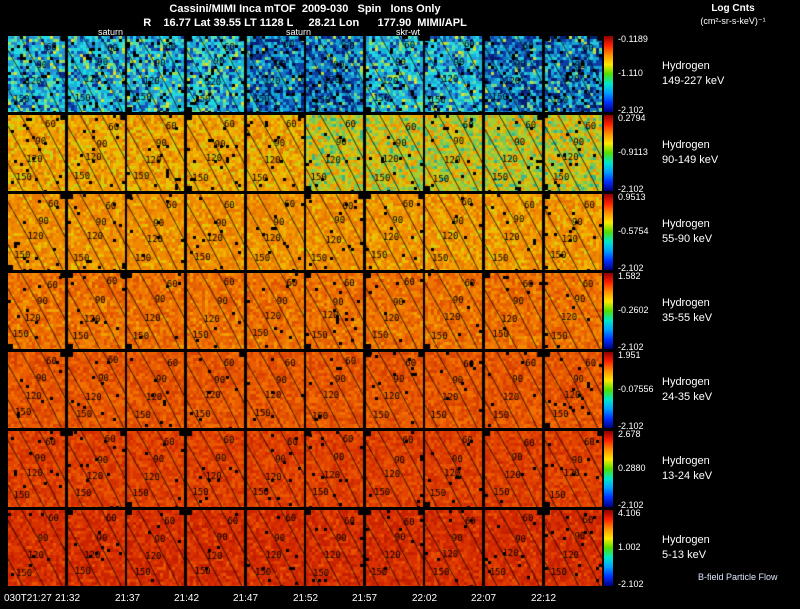 The image size is (800, 609). I want to click on energy-row-55-90: 0.9513 -0.5754 -2.102 Hydrogen 55-90 keV, so click(398, 232).